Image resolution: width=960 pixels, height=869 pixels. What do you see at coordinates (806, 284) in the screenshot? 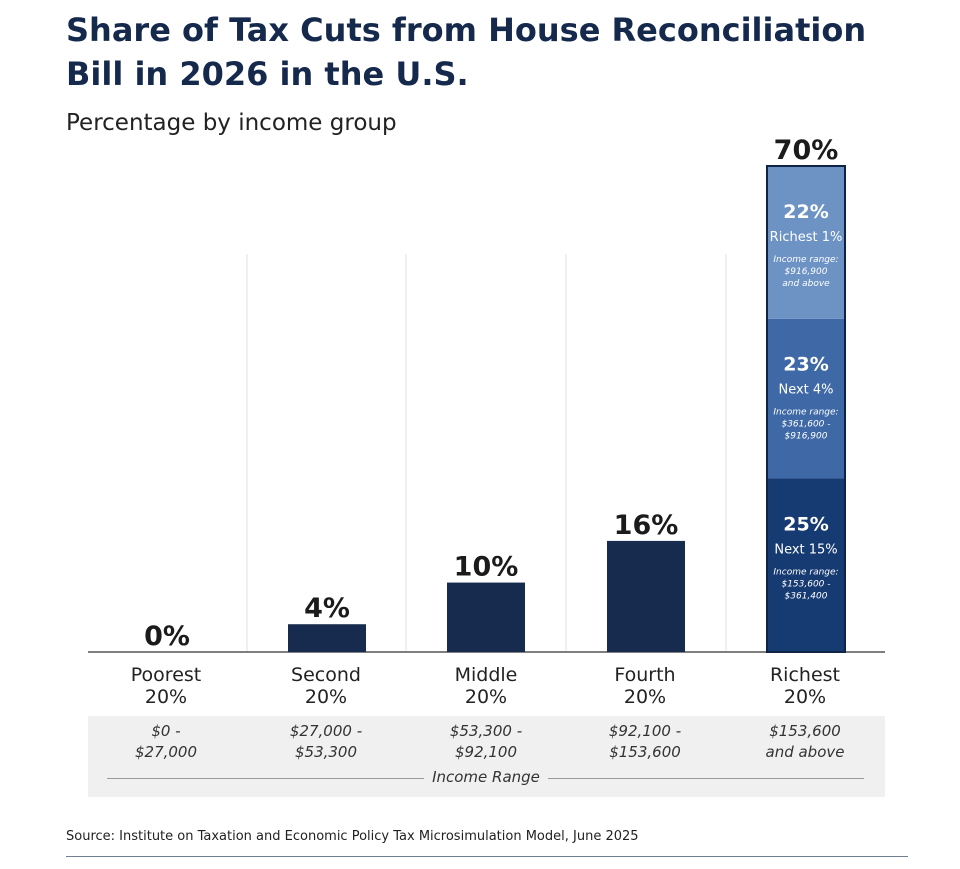
I see `segment-range-line: and above` at bounding box center [806, 284].